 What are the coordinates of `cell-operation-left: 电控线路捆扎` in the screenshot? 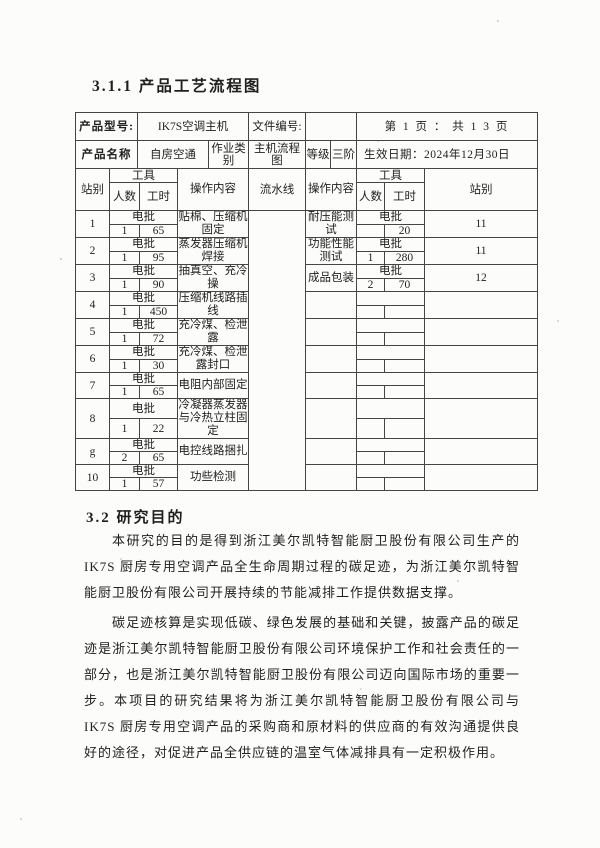 It's located at (213, 451).